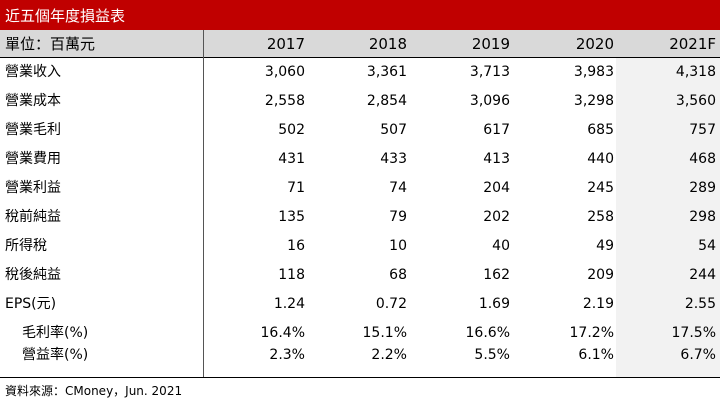  I want to click on row-value: 3,560, so click(695, 101).